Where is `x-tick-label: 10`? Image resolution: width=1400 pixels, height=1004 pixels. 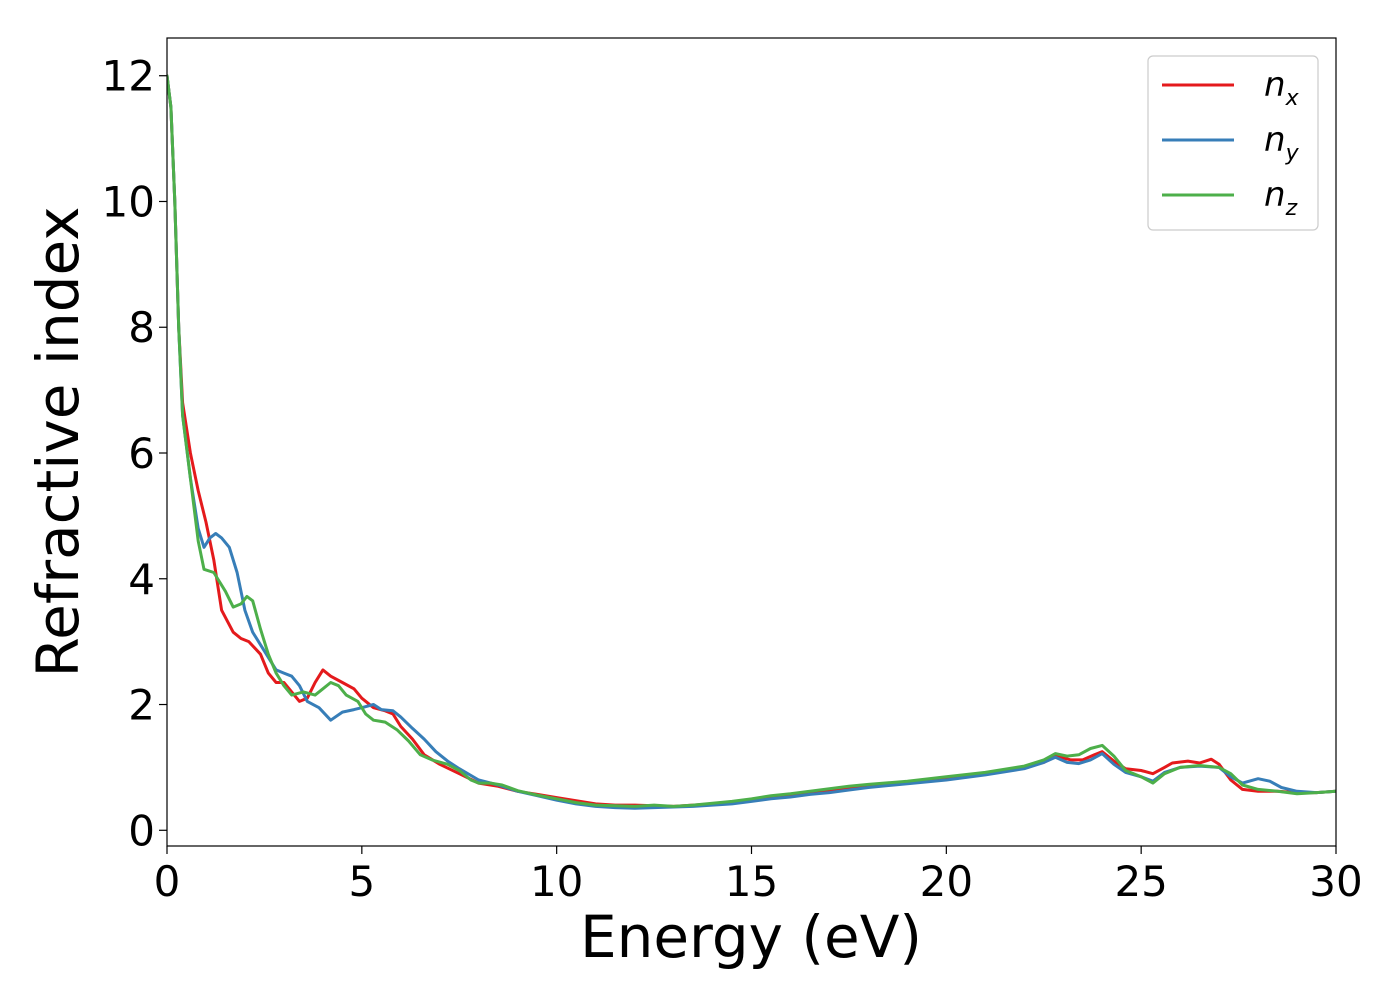
x-tick-label: 10 is located at coordinates (556, 881).